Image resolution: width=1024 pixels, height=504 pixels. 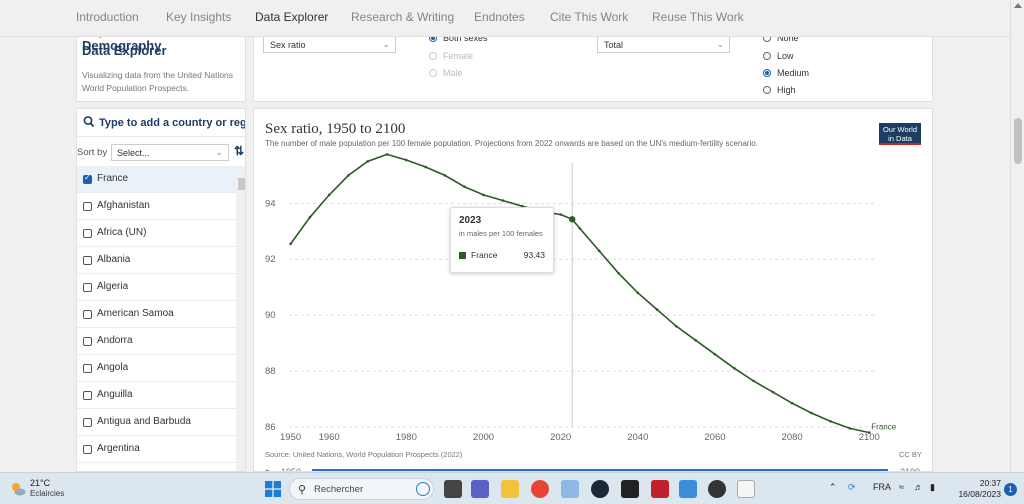 I want to click on sort-order-icon: ⇅, so click(x=239, y=151).